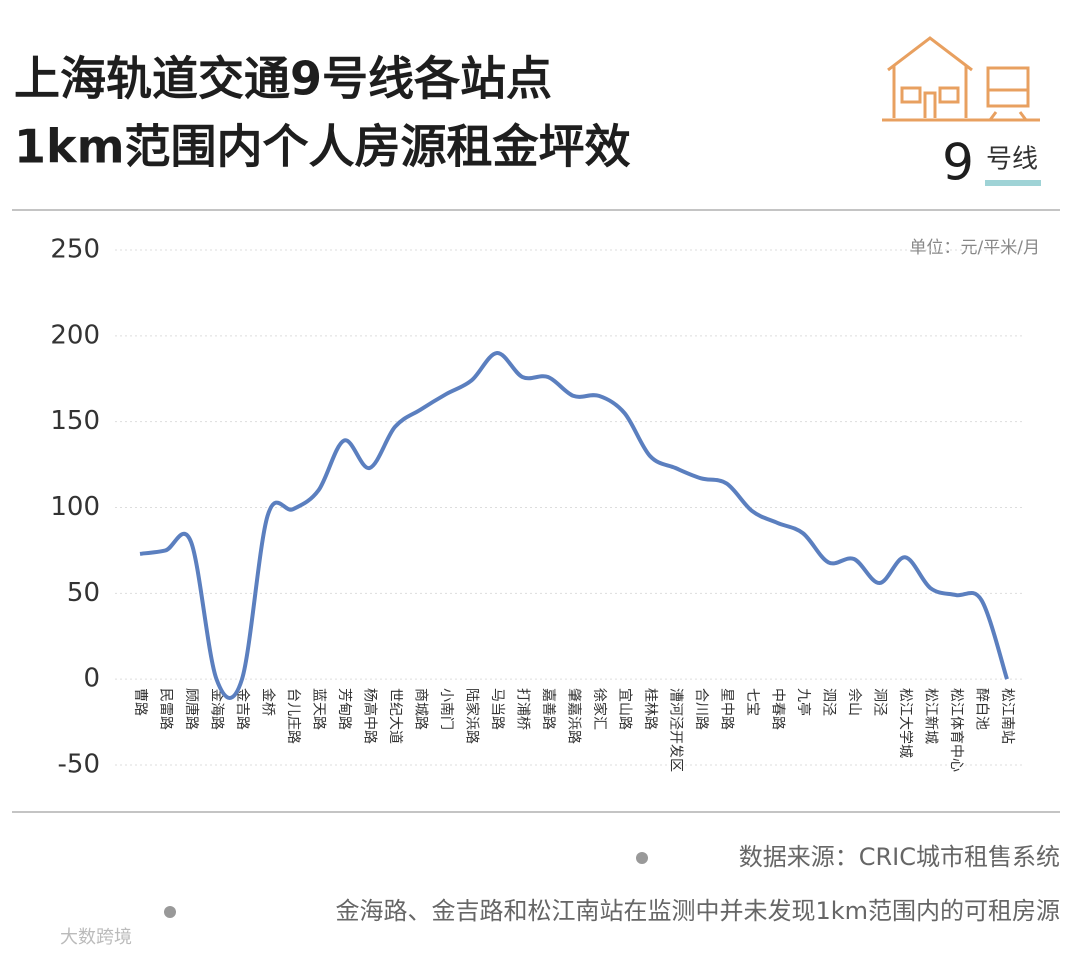  I want to click on x-tick-label: 陆家浜路, so click(472, 716).